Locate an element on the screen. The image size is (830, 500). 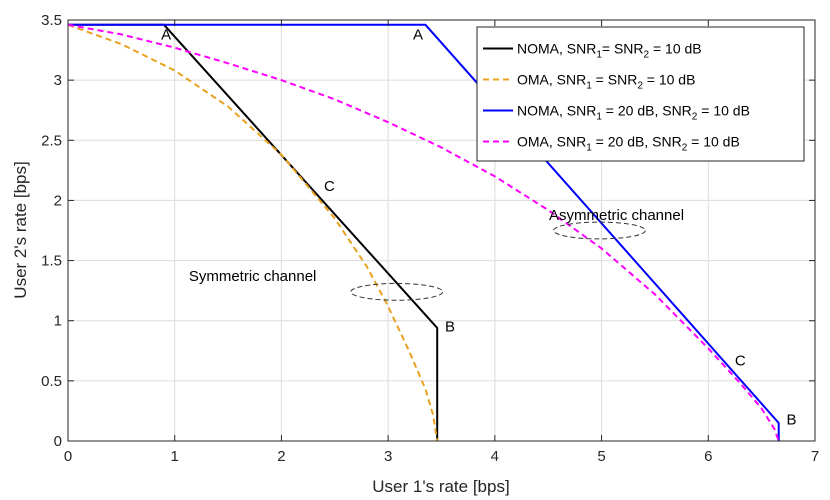
x-tick-label: 0 is located at coordinates (68, 456).